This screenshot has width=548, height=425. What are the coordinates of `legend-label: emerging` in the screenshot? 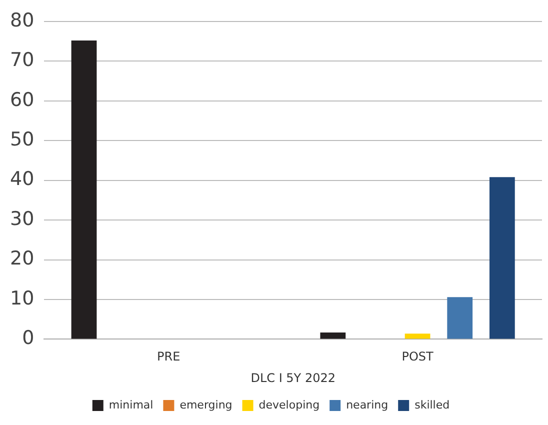 It's located at (206, 405).